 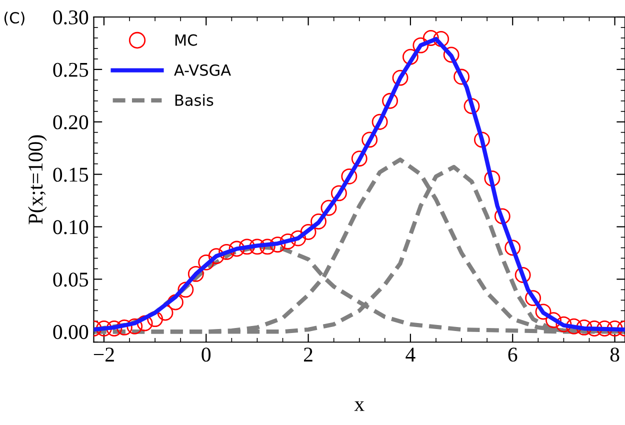 I want to click on legend-label: A-VSGA, so click(x=202, y=70).